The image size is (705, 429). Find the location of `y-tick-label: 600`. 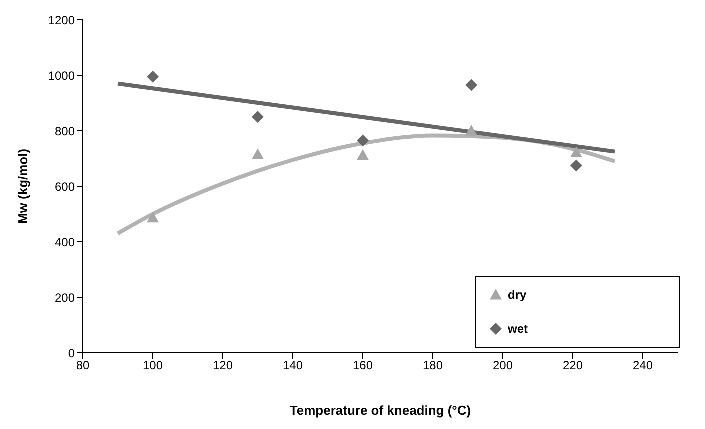

y-tick-label: 600 is located at coordinates (65, 187).